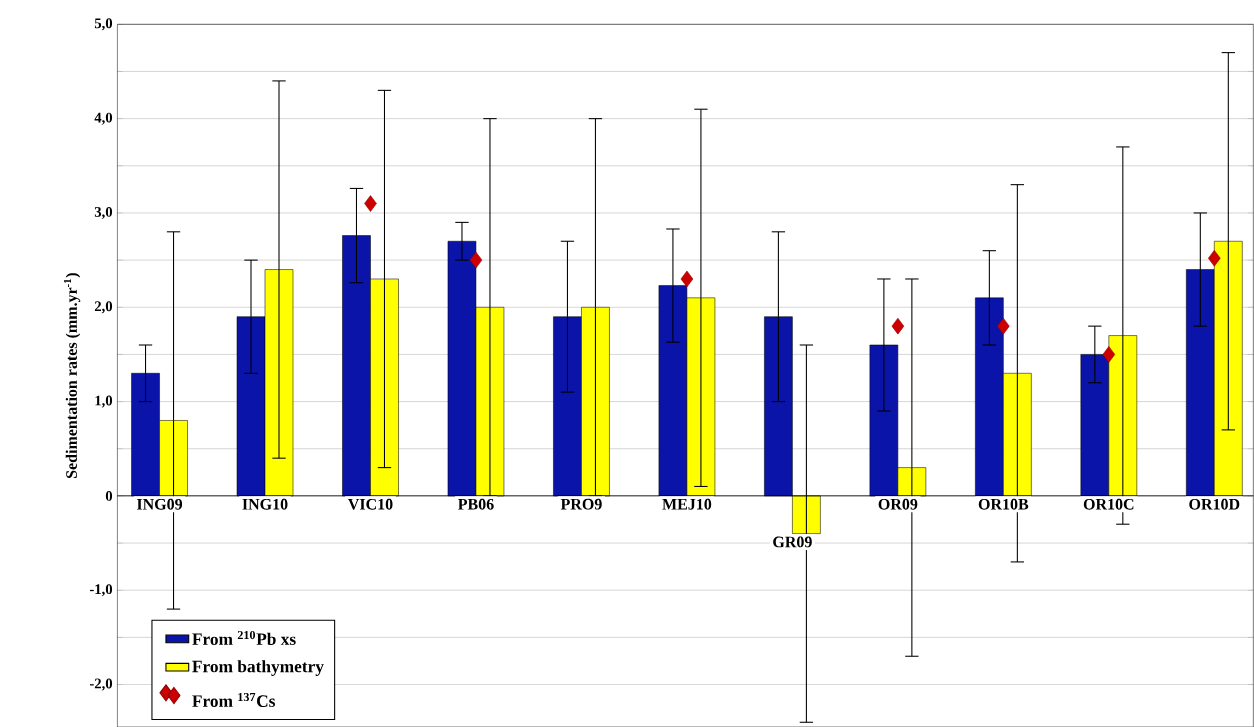 This screenshot has height=727, width=1254. Describe the element at coordinates (104, 401) in the screenshot. I see `y-tick-label: 1,0` at that location.